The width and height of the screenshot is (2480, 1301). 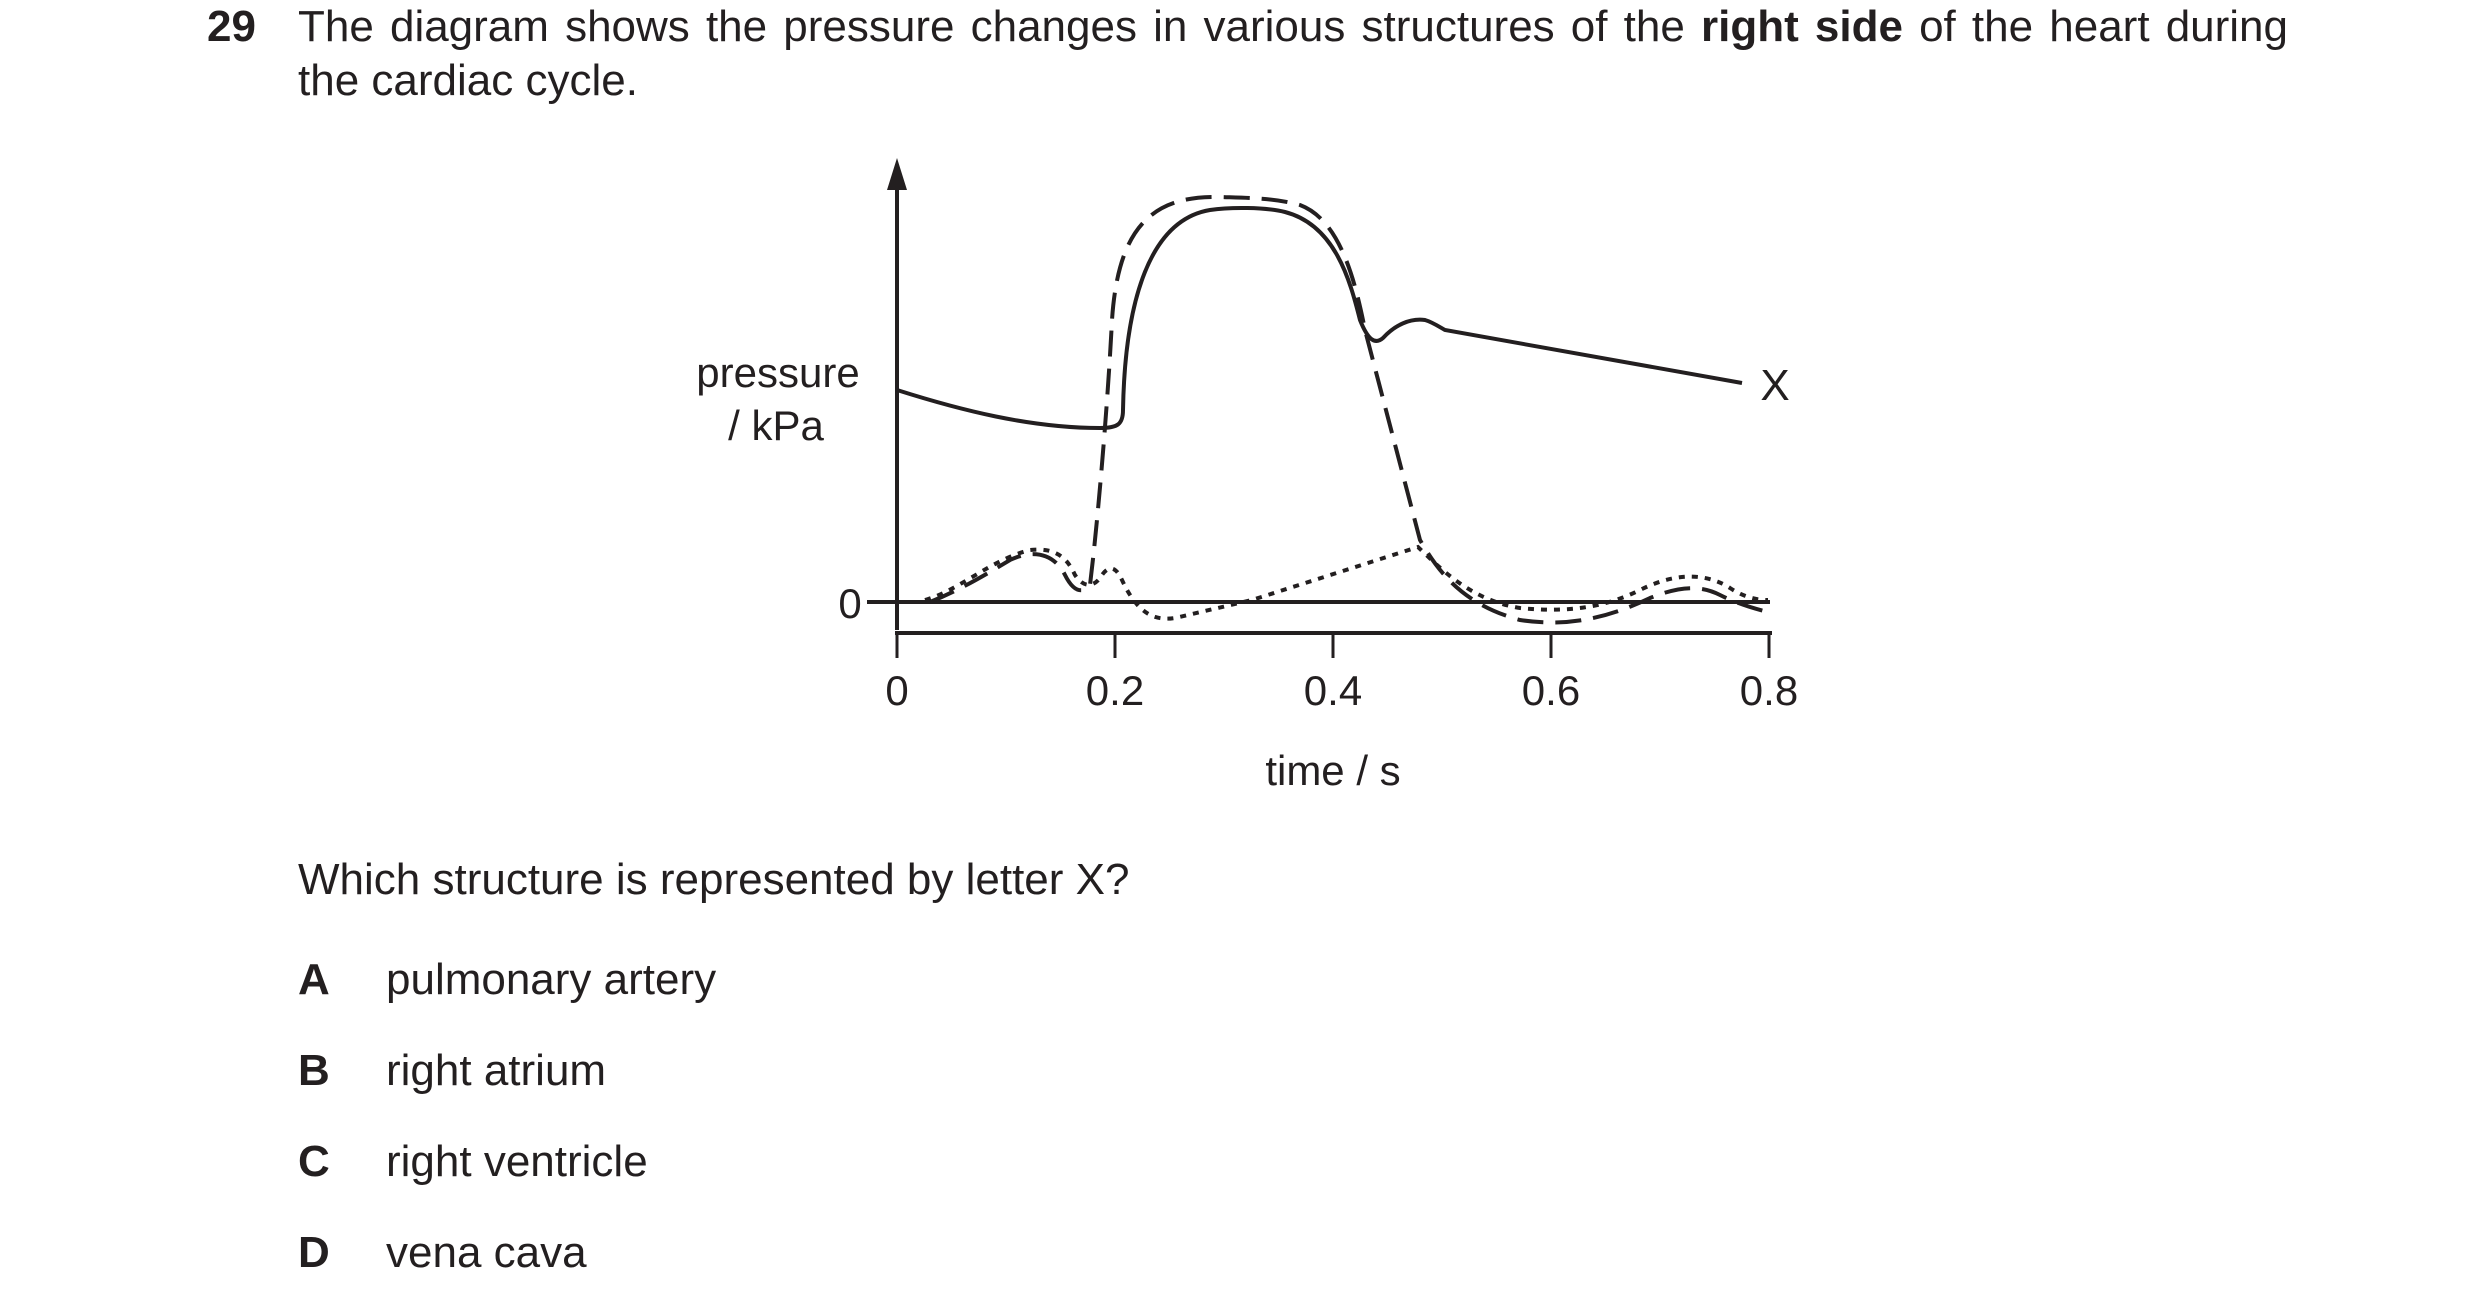 I want to click on stem-text-end: of the heart during the cardiac cycle., so click(x=1293, y=53).